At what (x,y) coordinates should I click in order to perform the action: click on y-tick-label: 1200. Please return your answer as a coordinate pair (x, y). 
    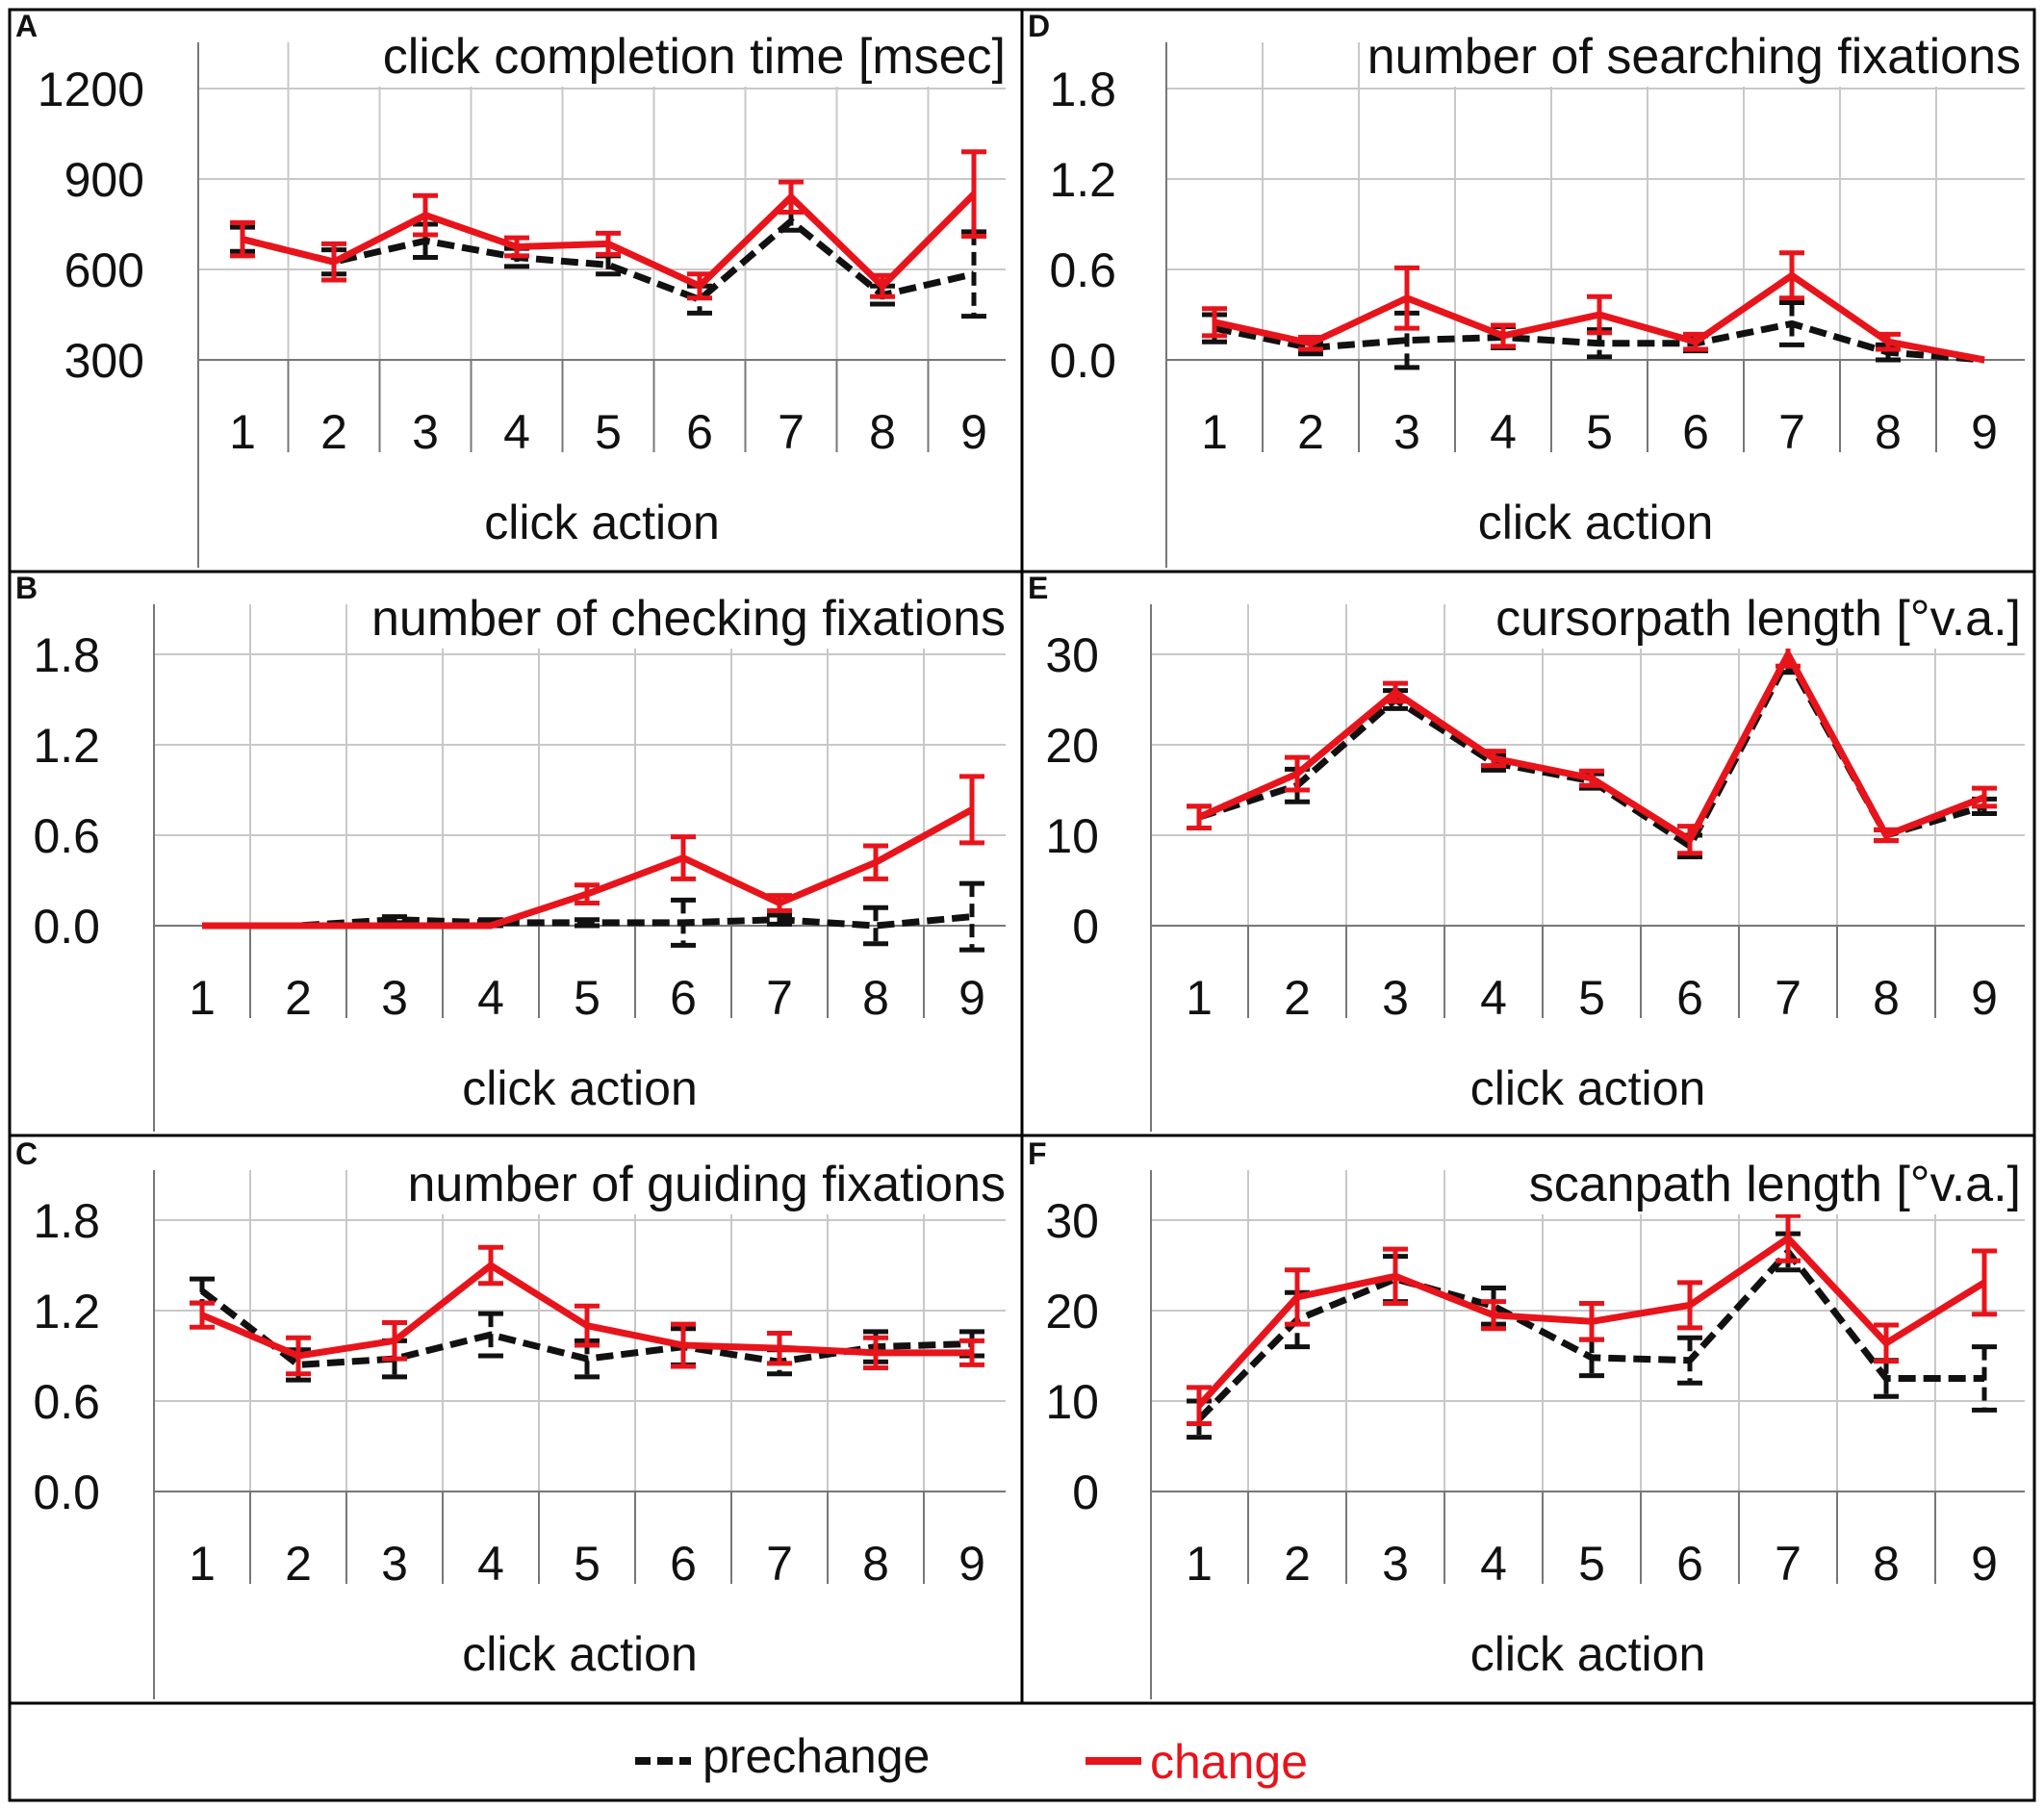
    Looking at the image, I should click on (91, 89).